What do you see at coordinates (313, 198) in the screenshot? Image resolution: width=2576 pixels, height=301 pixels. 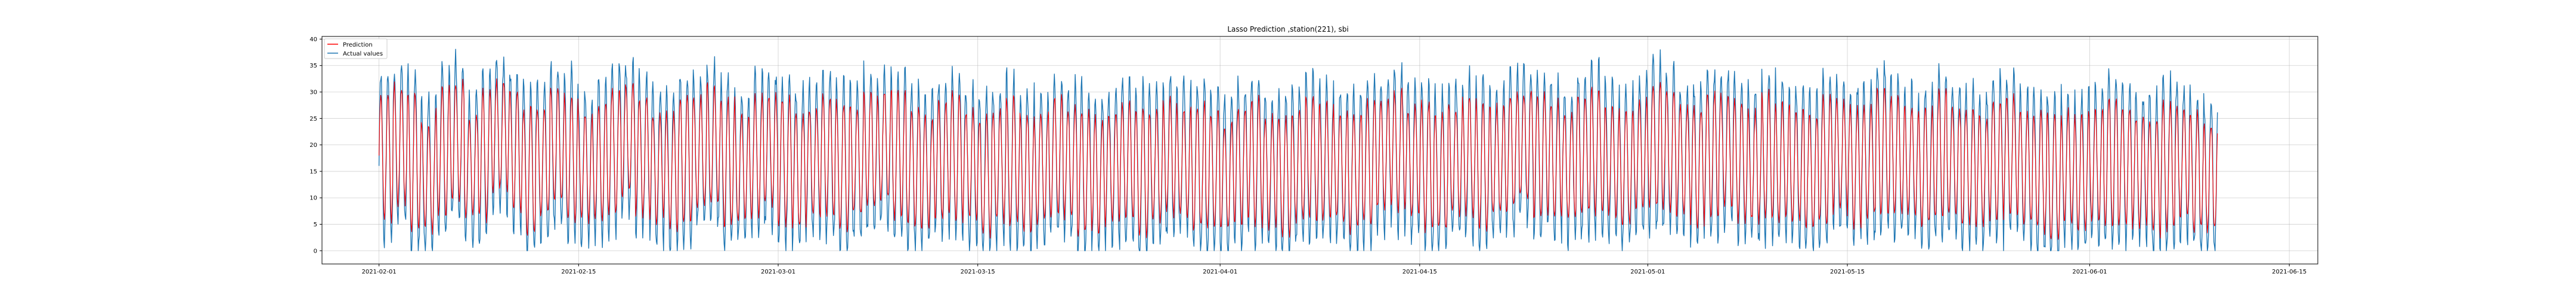 I see `y-tick-label: 10` at bounding box center [313, 198].